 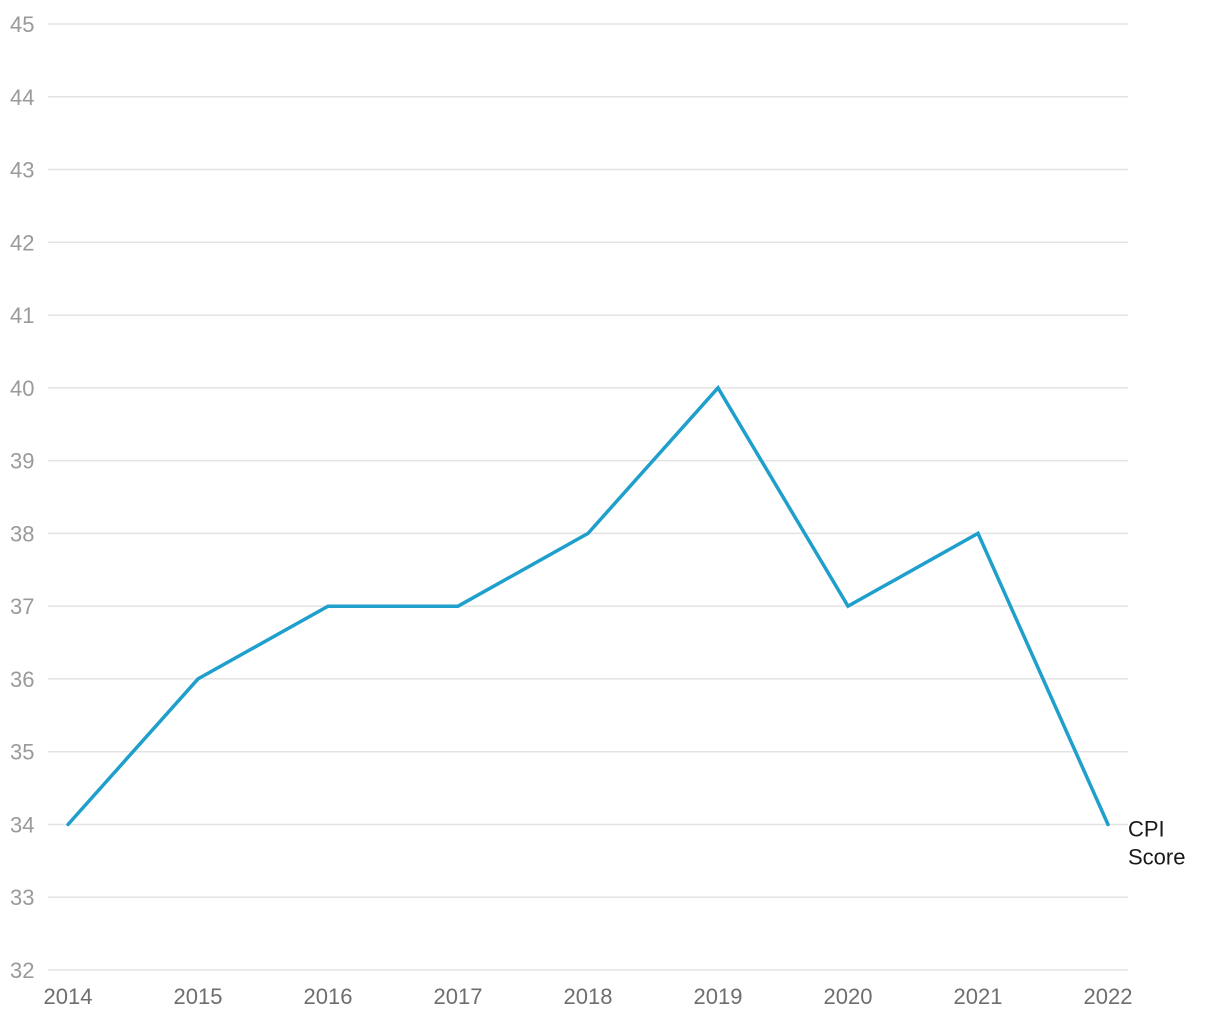 I want to click on y-tick-label: 35, so click(x=22, y=752).